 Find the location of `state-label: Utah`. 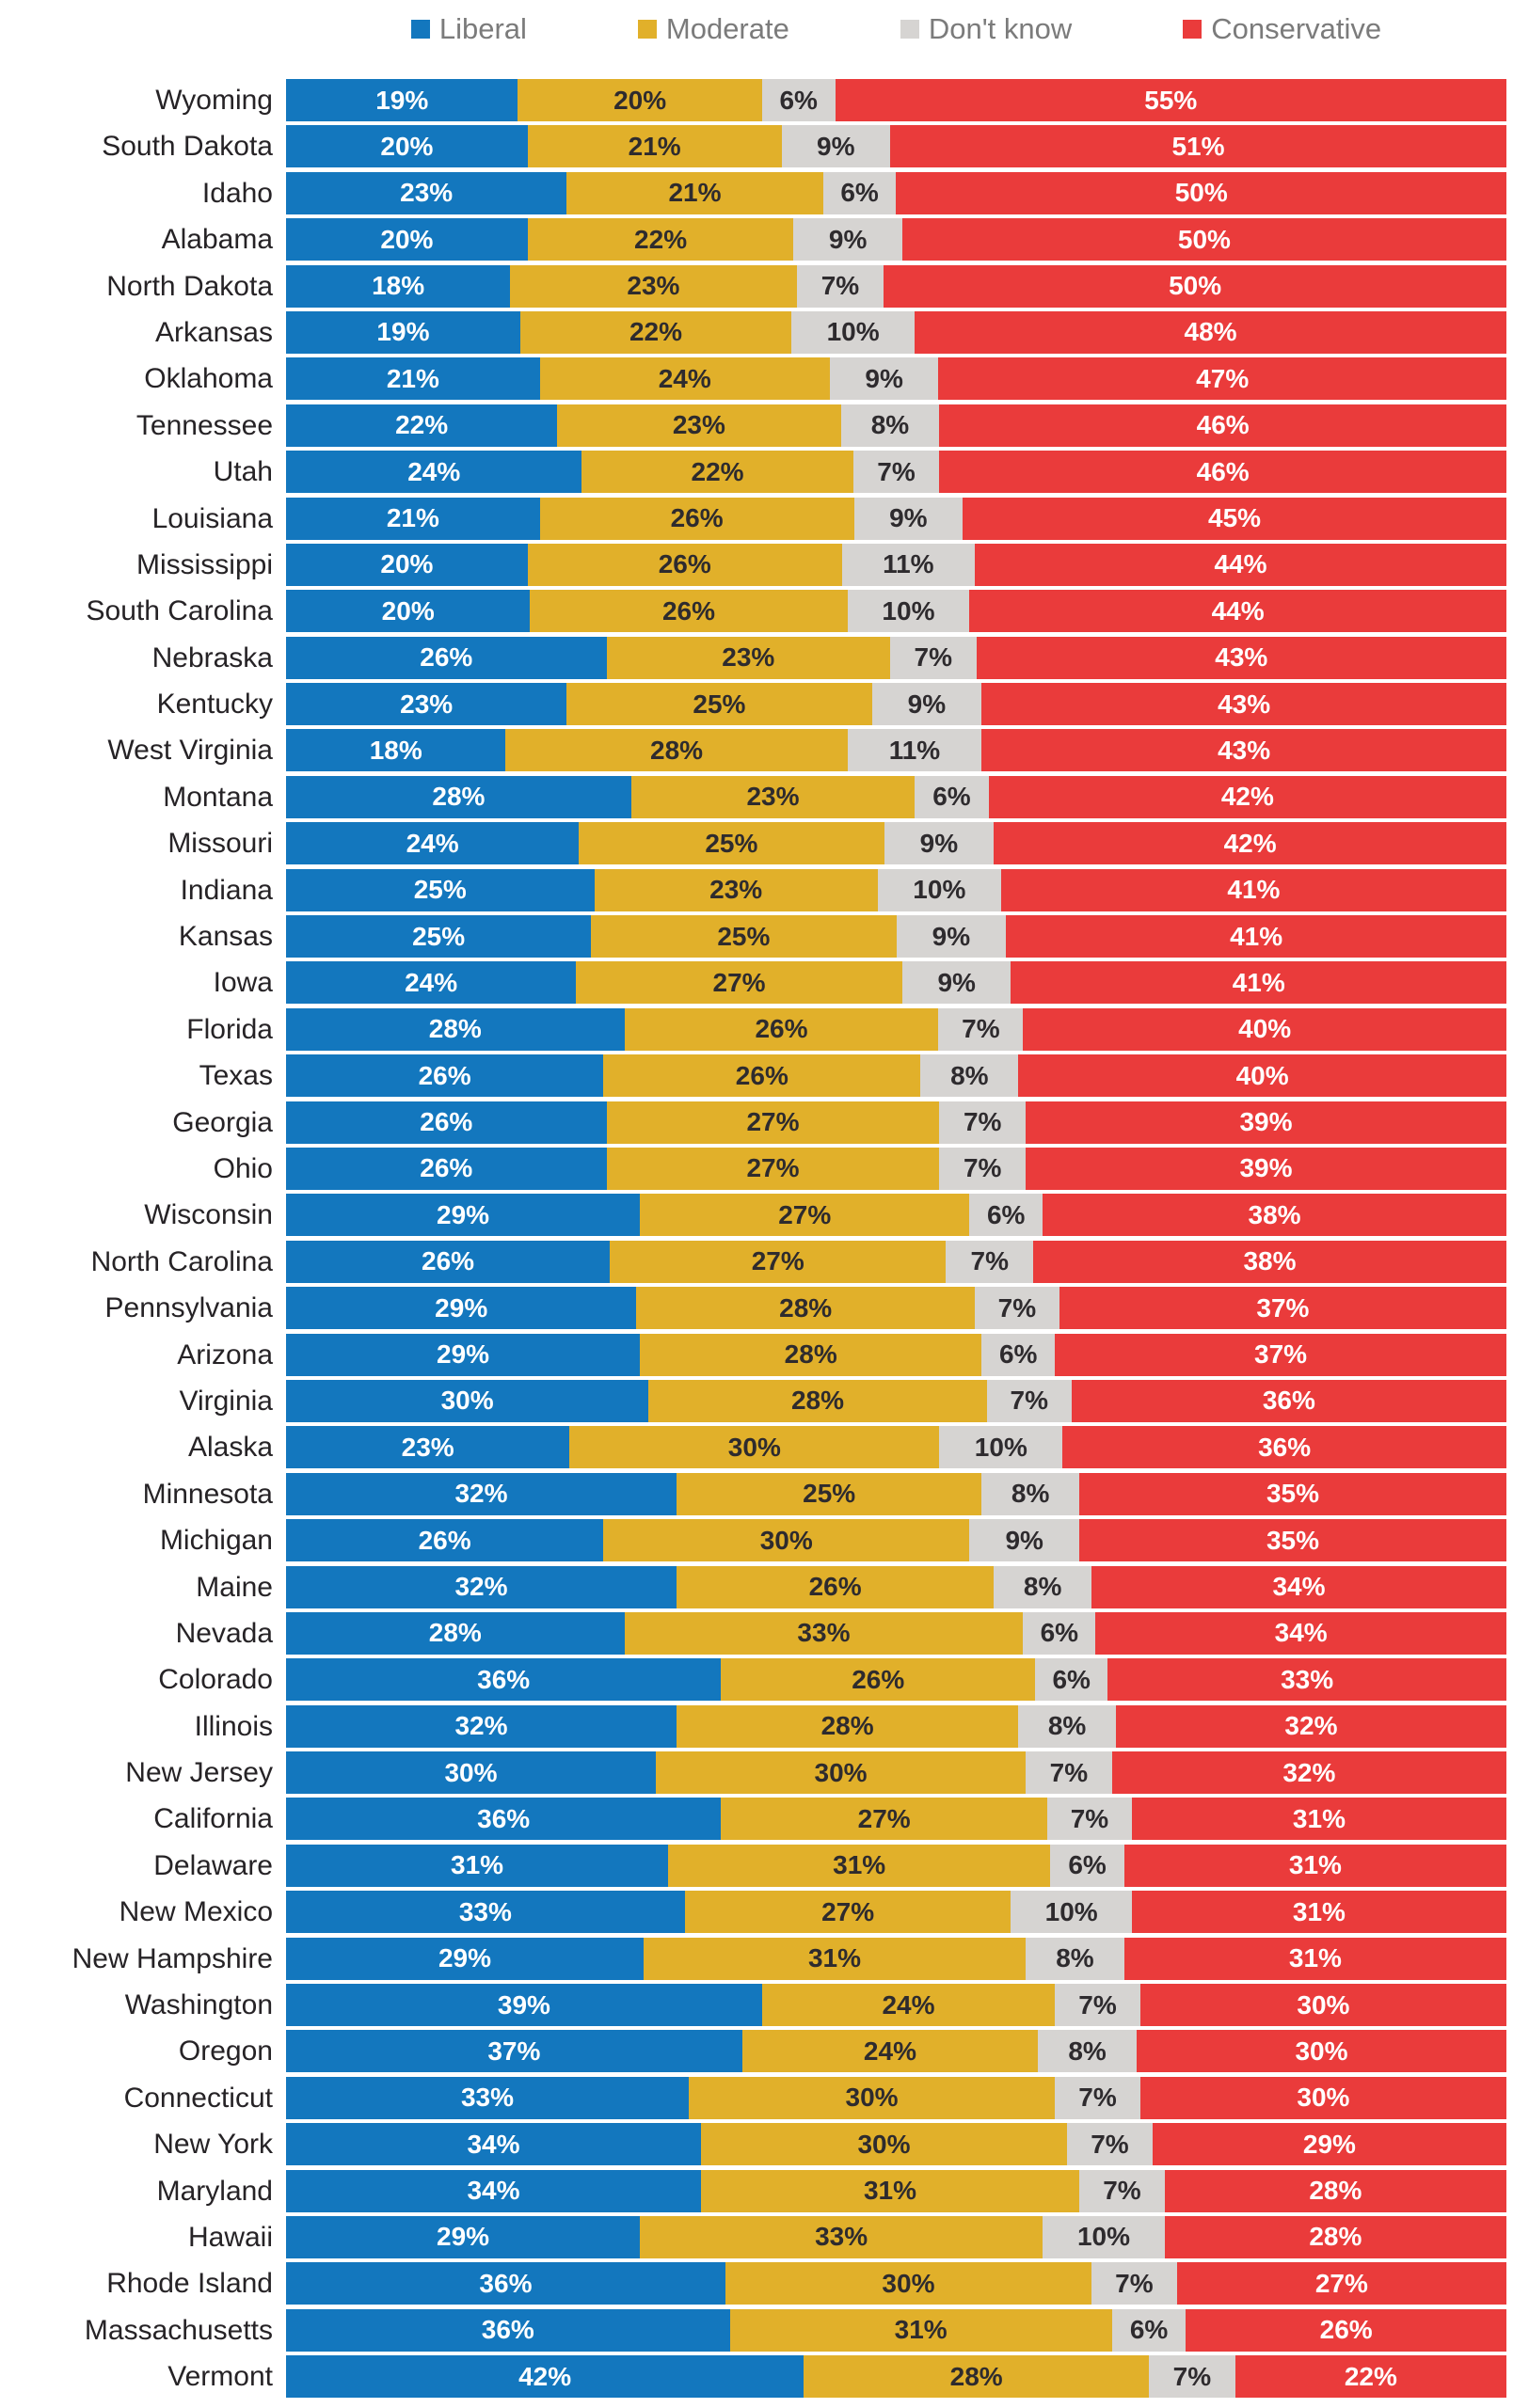

state-label: Utah is located at coordinates (243, 472).